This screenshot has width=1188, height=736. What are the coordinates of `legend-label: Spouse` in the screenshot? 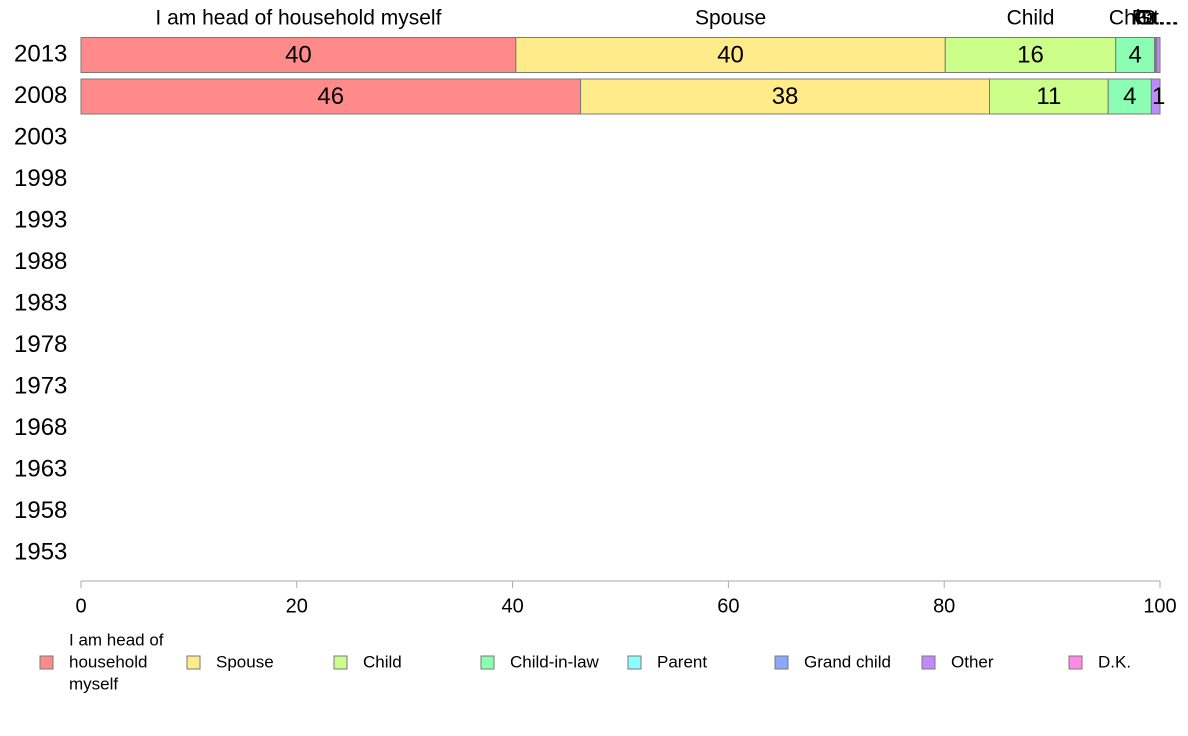 It's located at (245, 661).